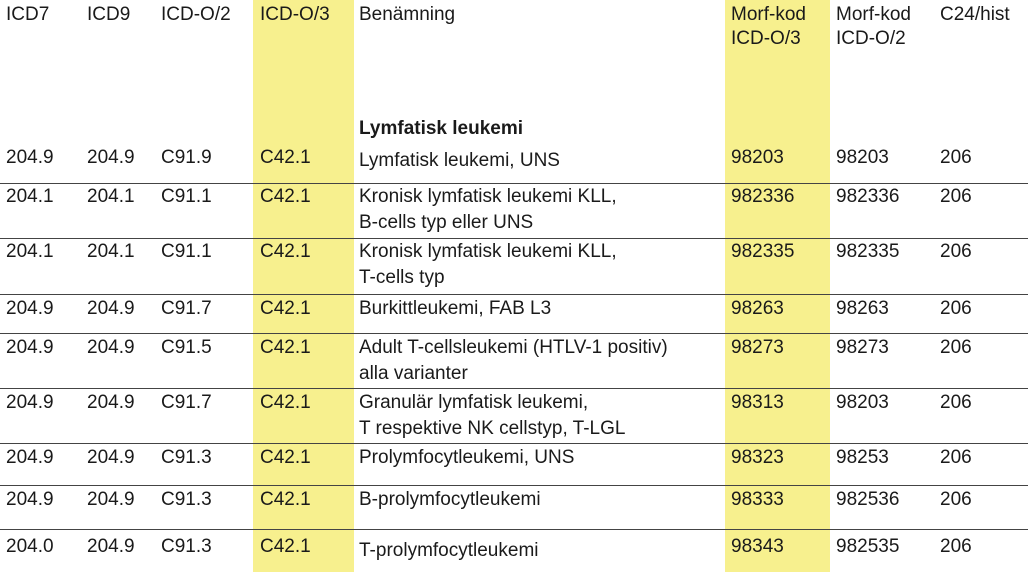 Image resolution: width=1028 pixels, height=572 pixels. What do you see at coordinates (763, 196) in the screenshot?
I see `cell-morf-icd-o3: 982336` at bounding box center [763, 196].